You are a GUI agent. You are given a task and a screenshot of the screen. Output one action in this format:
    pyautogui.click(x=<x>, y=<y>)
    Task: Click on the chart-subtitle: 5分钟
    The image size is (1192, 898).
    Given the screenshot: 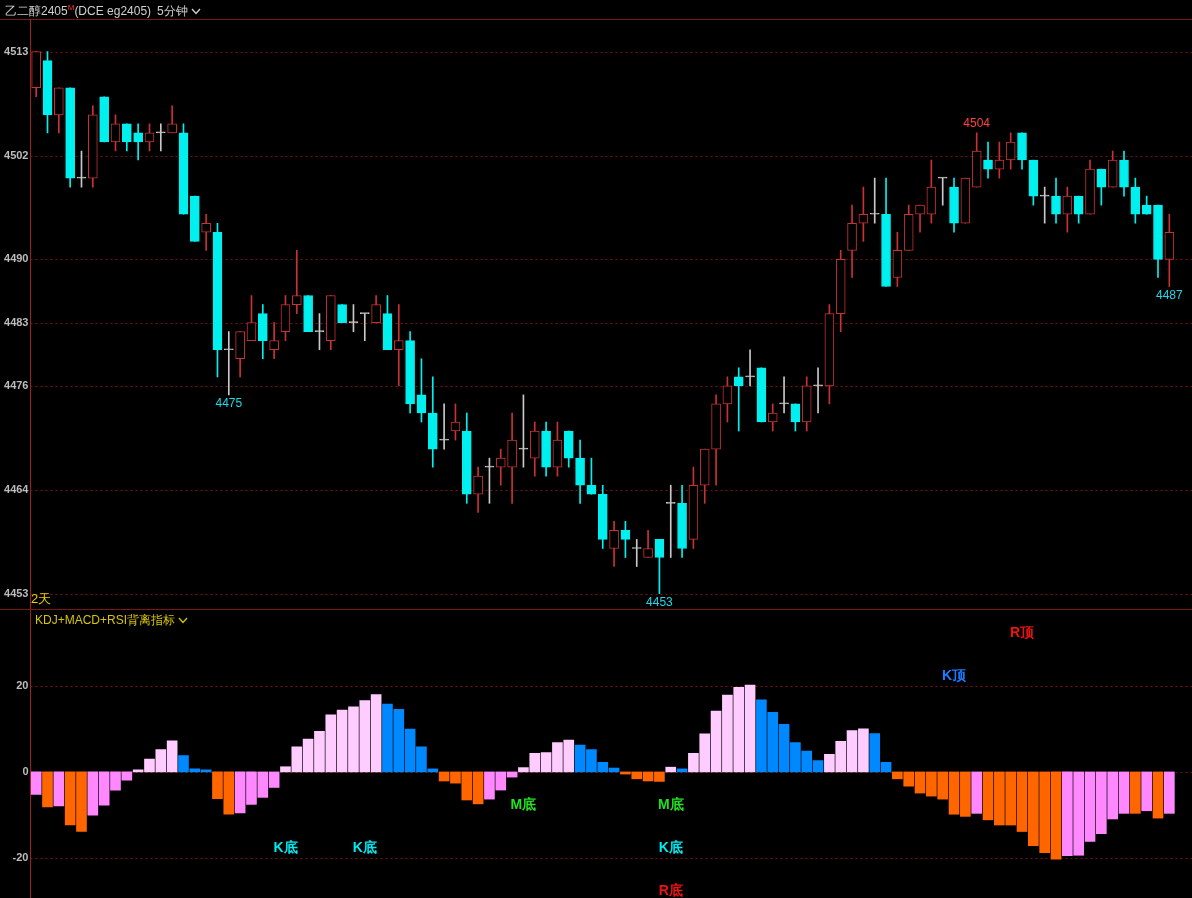 What is the action you would take?
    pyautogui.click(x=172, y=11)
    